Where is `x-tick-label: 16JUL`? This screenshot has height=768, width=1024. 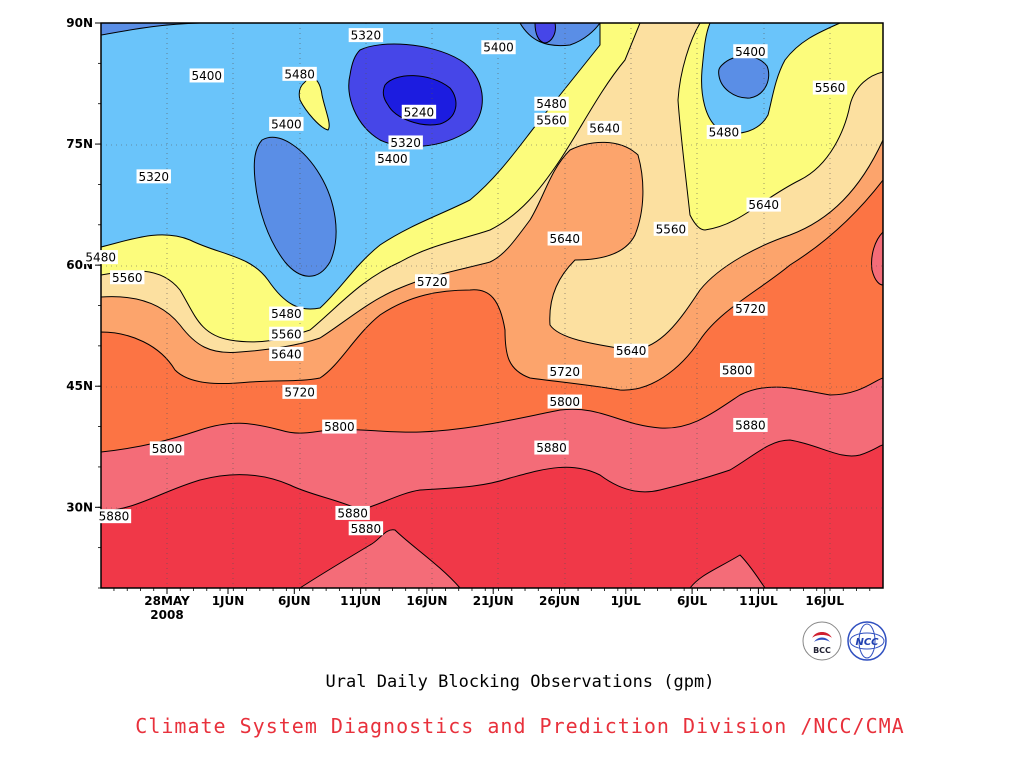
x-tick-label: 16JUL is located at coordinates (824, 601).